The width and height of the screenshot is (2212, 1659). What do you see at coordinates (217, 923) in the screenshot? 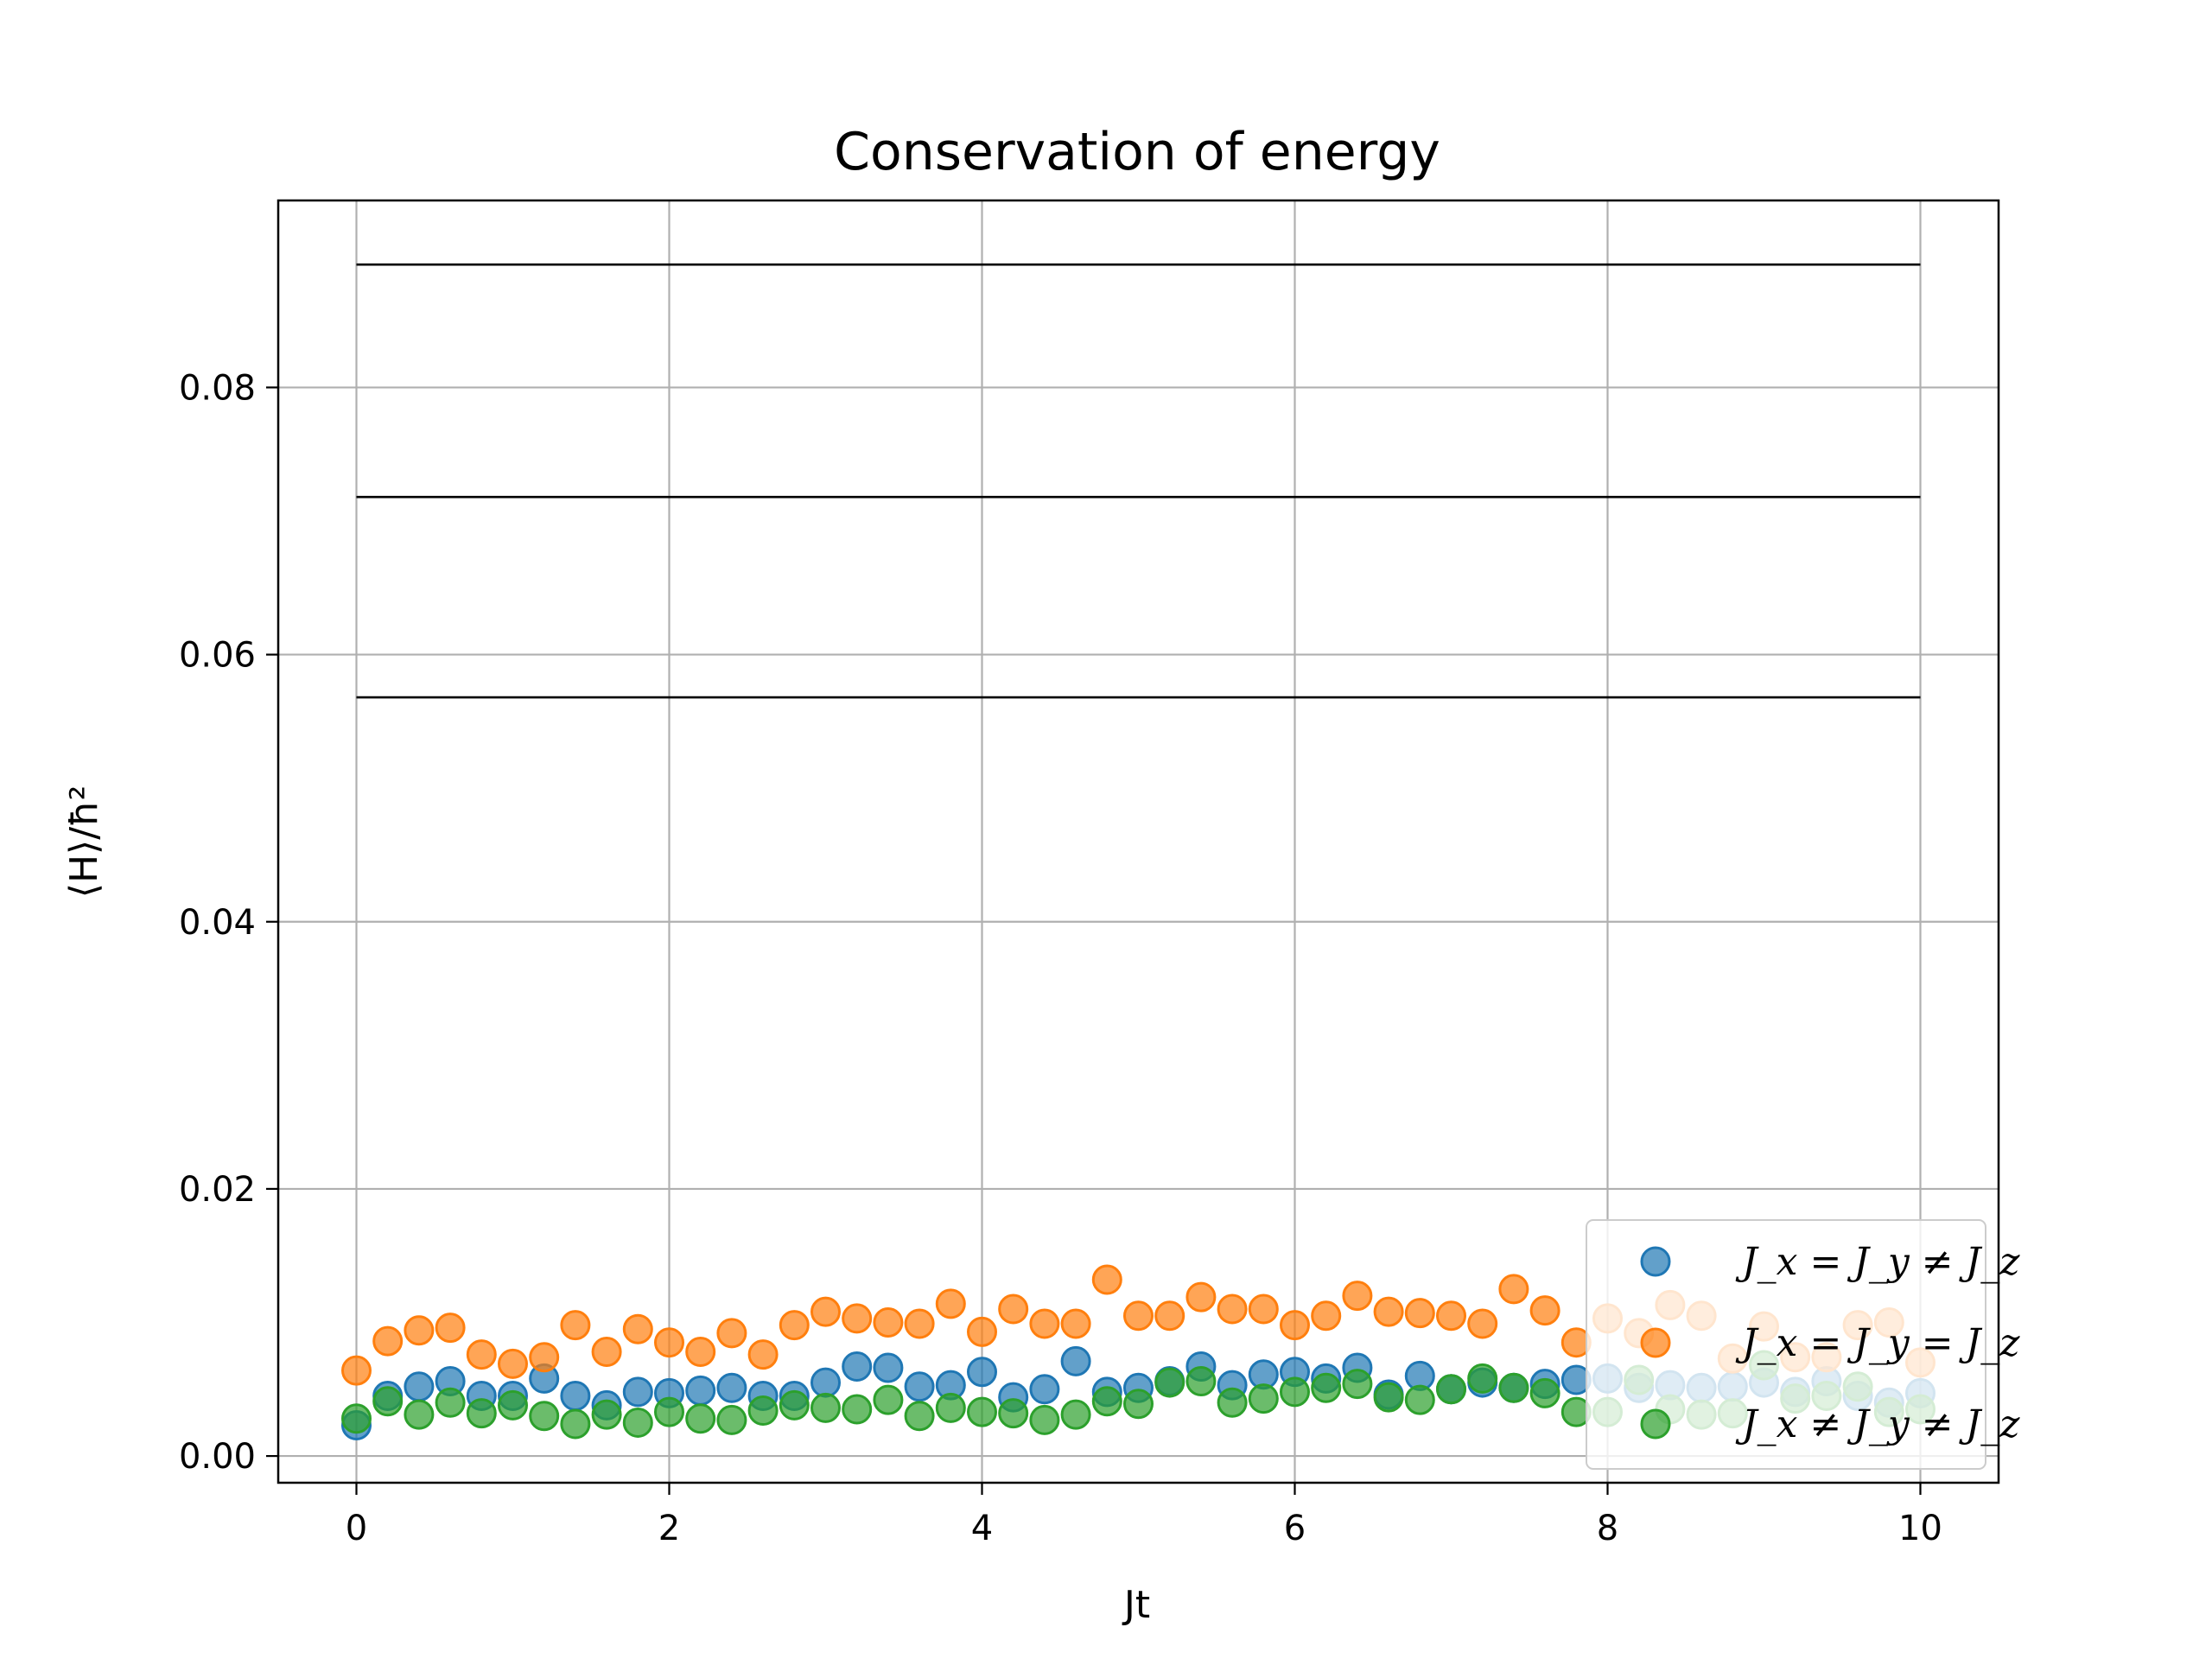
I see `y-tick-label: 0.04` at bounding box center [217, 923].